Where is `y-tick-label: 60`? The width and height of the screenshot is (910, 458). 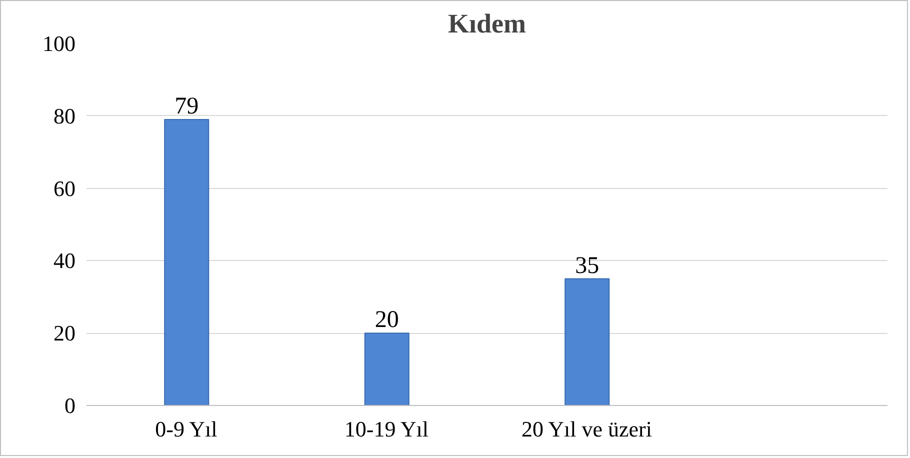
y-tick-label: 60 is located at coordinates (65, 188).